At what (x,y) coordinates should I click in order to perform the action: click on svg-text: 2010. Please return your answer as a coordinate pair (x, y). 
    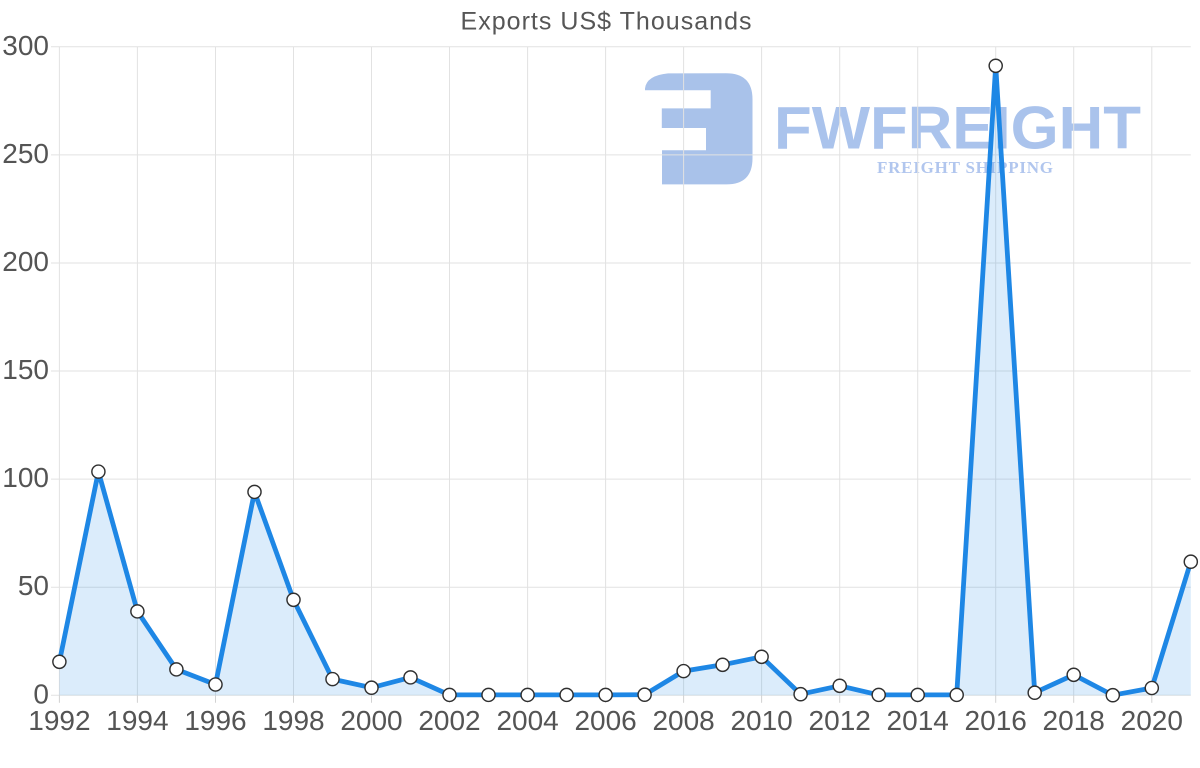
    Looking at the image, I should click on (761, 720).